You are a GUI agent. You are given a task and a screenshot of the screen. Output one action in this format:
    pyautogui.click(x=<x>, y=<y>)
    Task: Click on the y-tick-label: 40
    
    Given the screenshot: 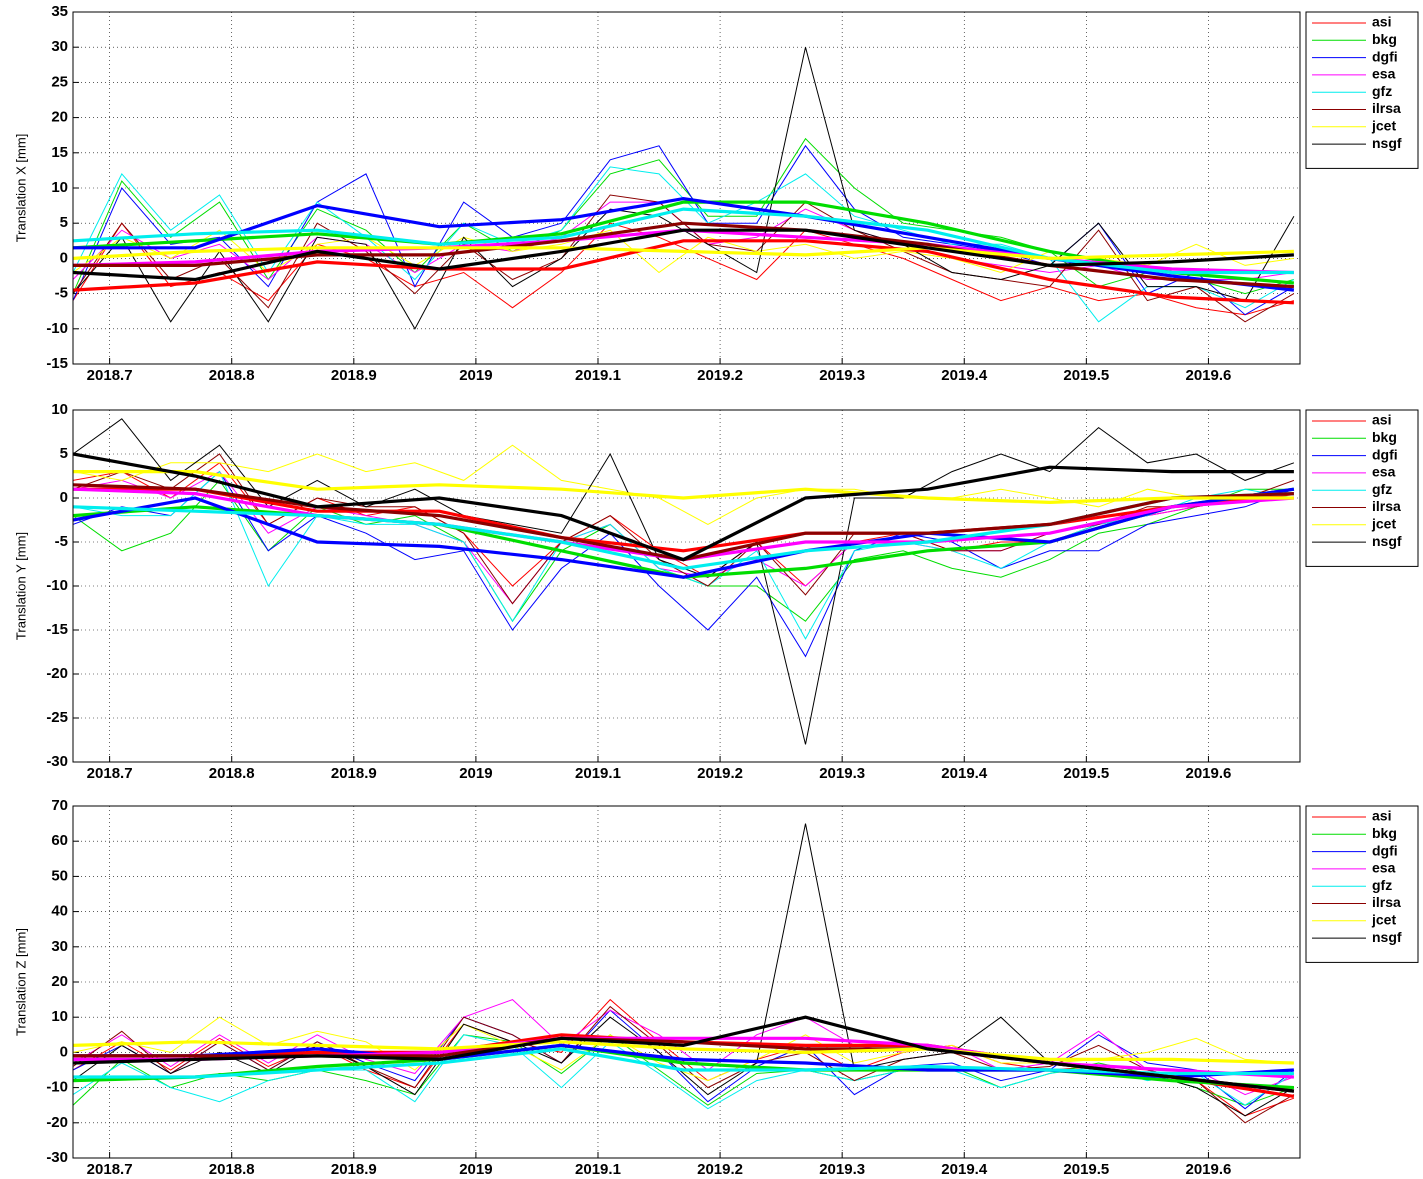 What is the action you would take?
    pyautogui.click(x=59, y=911)
    